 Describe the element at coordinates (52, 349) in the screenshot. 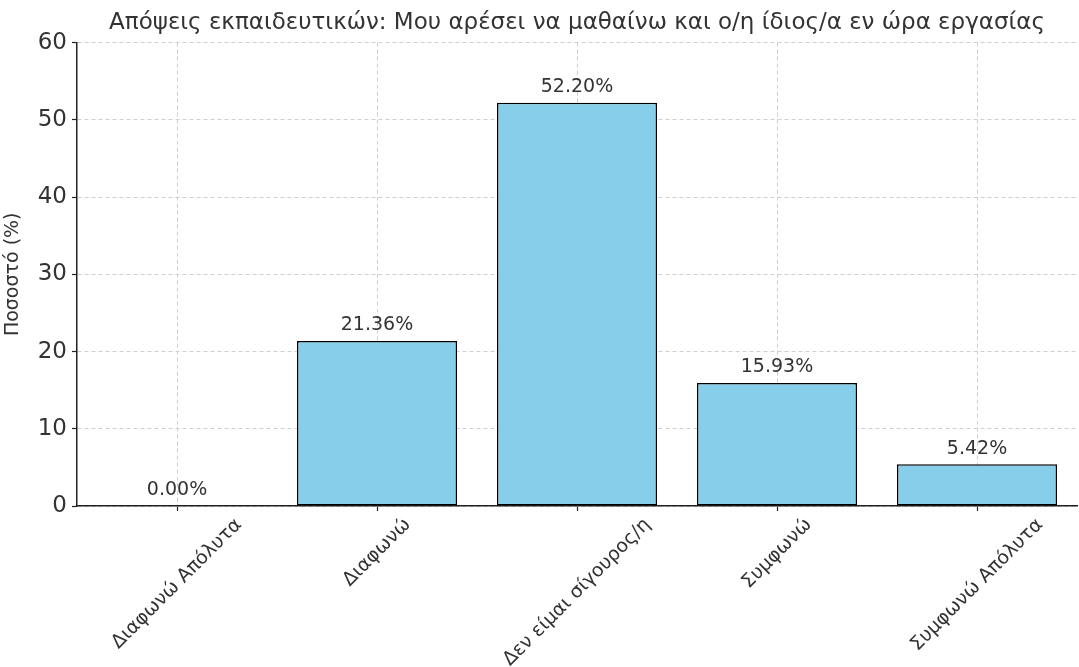

I see `y-tick-label: 20` at that location.